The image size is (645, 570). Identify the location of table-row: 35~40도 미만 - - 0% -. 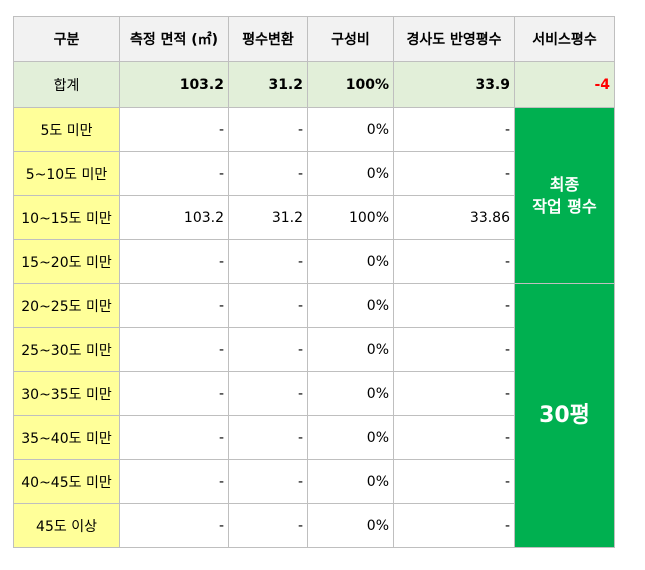
(314, 437).